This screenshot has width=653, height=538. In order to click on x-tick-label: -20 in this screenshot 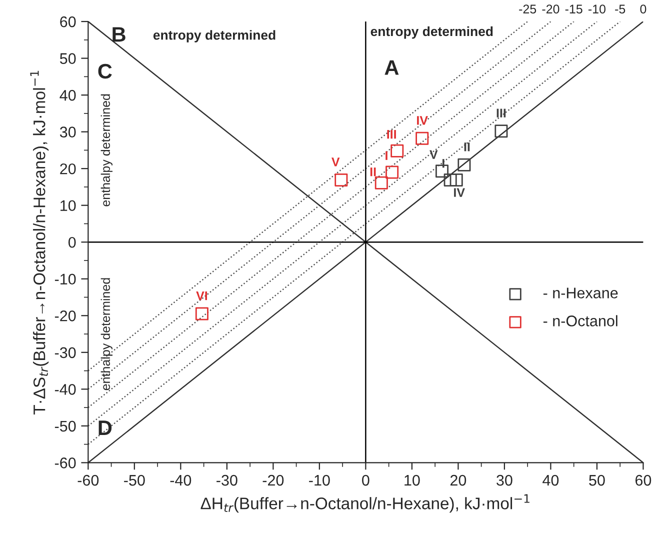, I will do `click(273, 480)`.